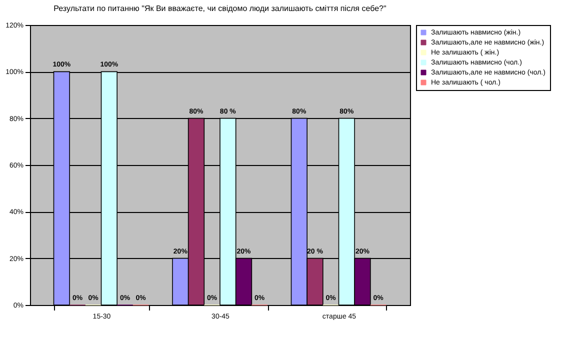  What do you see at coordinates (220, 8) in the screenshot?
I see `chart-title: Результати по питанню "Як Ви вважаєте, чи свідомо люди залишають сміття після себе?"` at bounding box center [220, 8].